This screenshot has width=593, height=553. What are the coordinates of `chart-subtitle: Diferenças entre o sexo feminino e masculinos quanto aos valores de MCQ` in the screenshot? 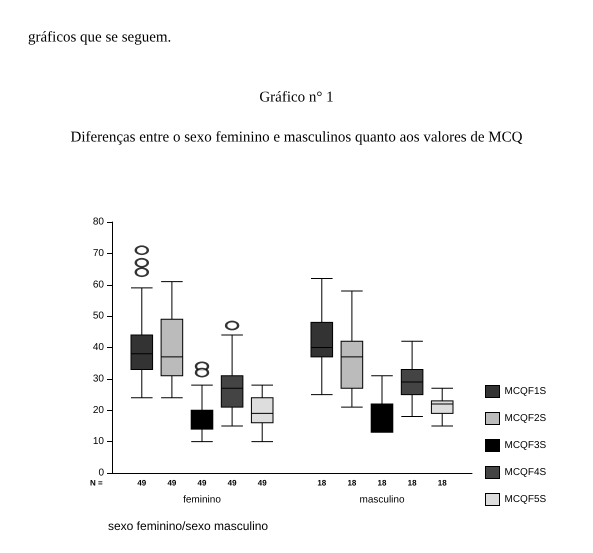 It's located at (296, 138).